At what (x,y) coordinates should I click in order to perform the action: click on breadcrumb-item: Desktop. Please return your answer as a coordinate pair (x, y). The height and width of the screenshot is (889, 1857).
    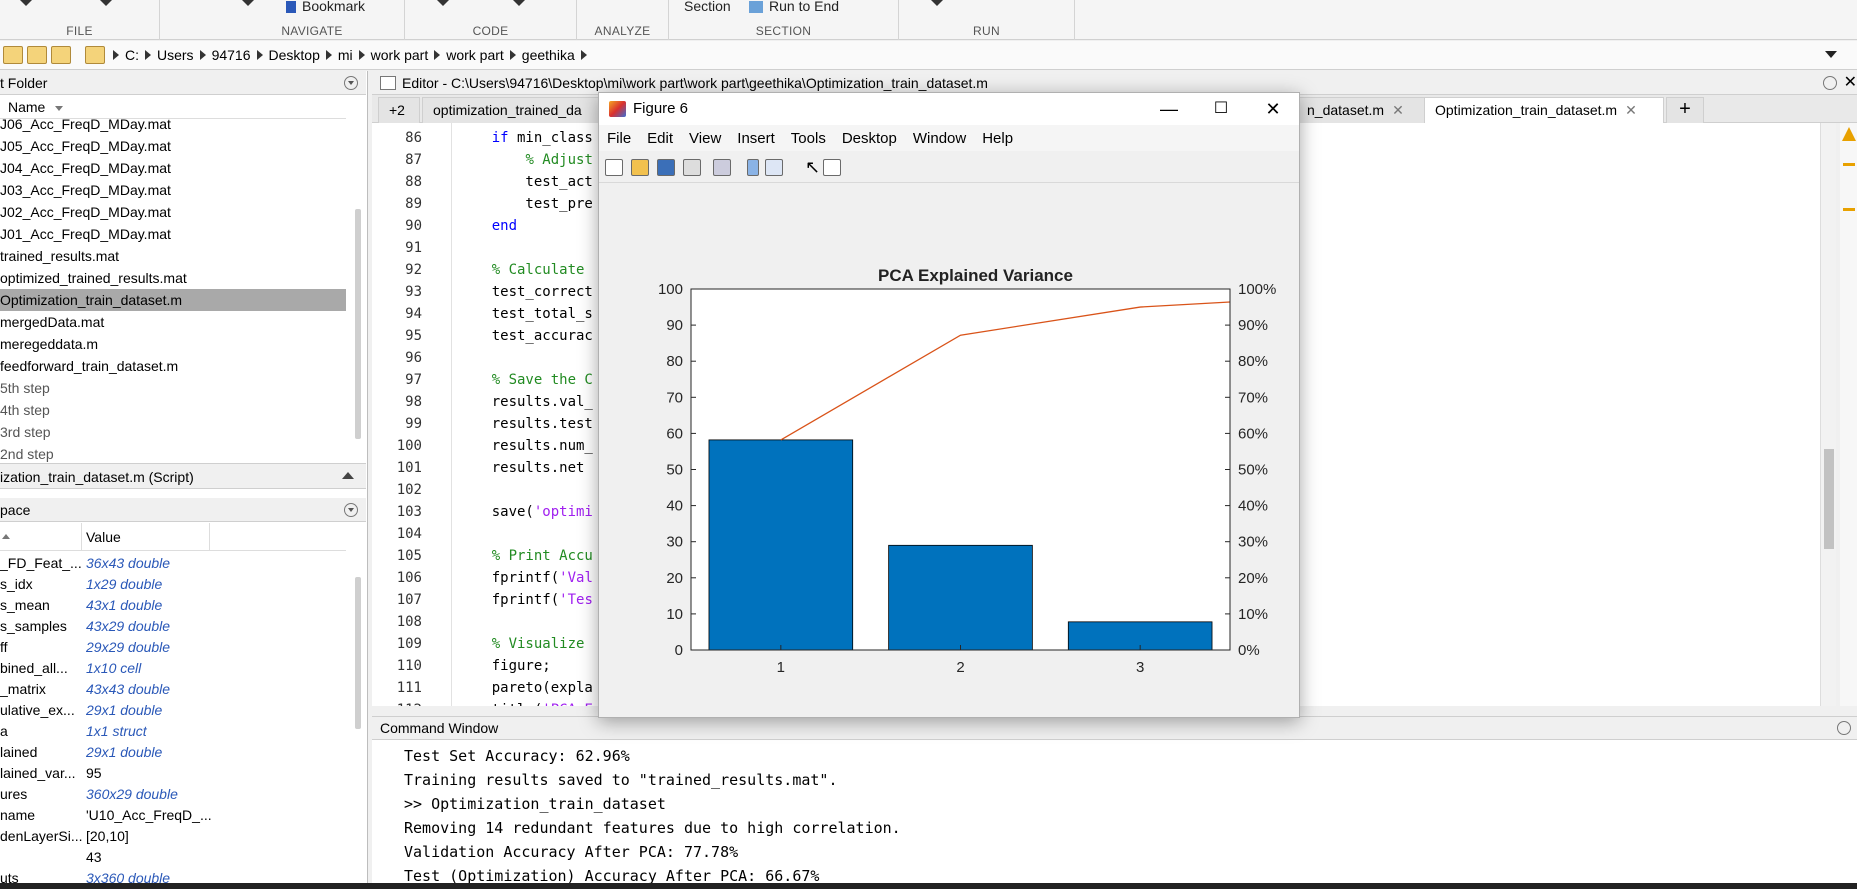
    Looking at the image, I should click on (294, 55).